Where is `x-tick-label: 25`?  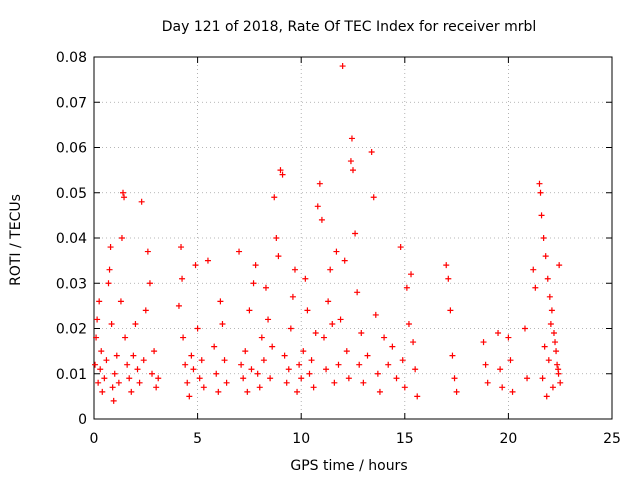 x-tick-label: 25 is located at coordinates (612, 439).